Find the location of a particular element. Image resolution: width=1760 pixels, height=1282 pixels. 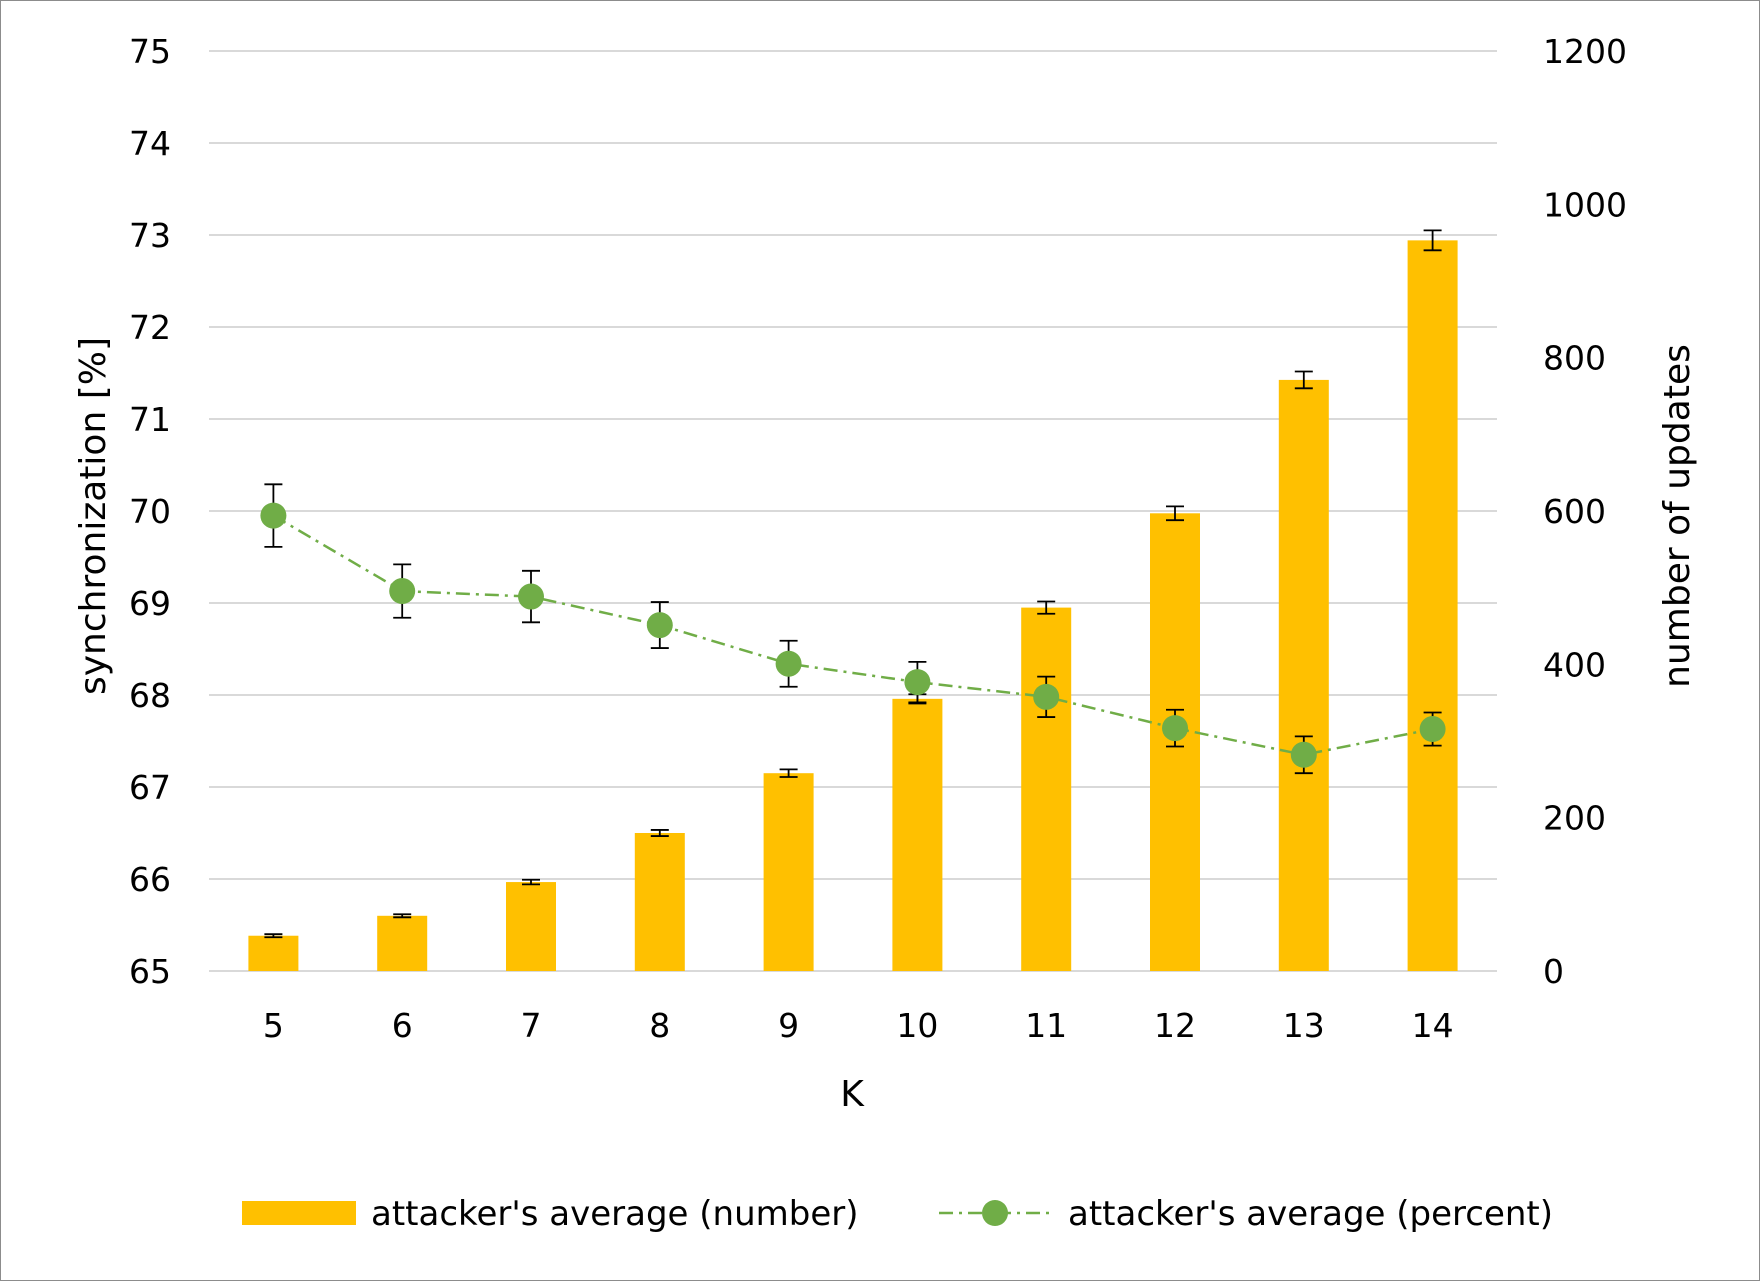

x-axis-tick-label: 14 is located at coordinates (1433, 1025).